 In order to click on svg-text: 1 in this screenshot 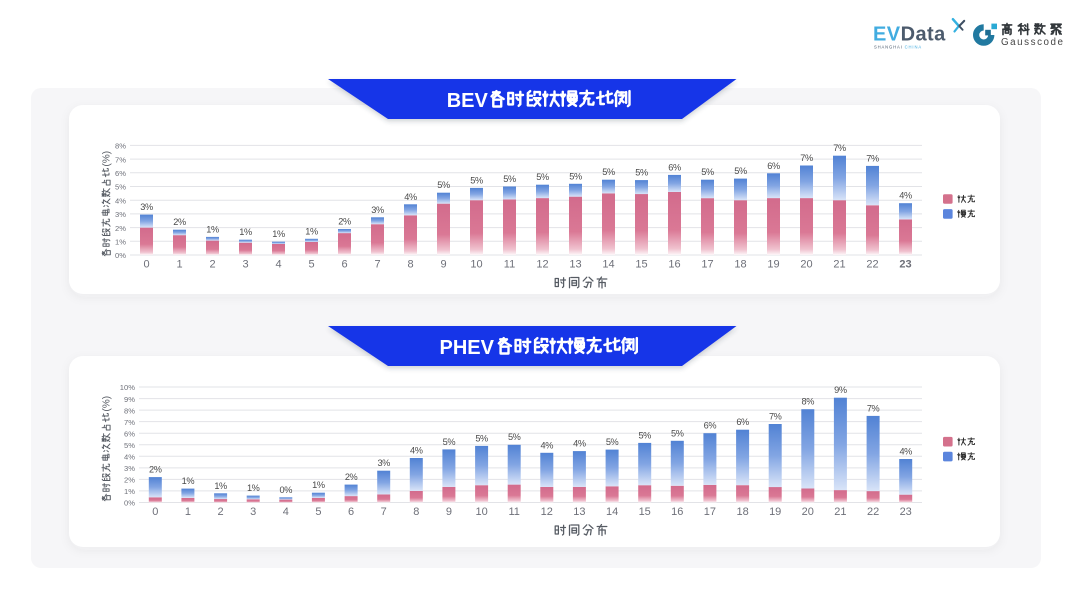, I will do `click(188, 512)`.